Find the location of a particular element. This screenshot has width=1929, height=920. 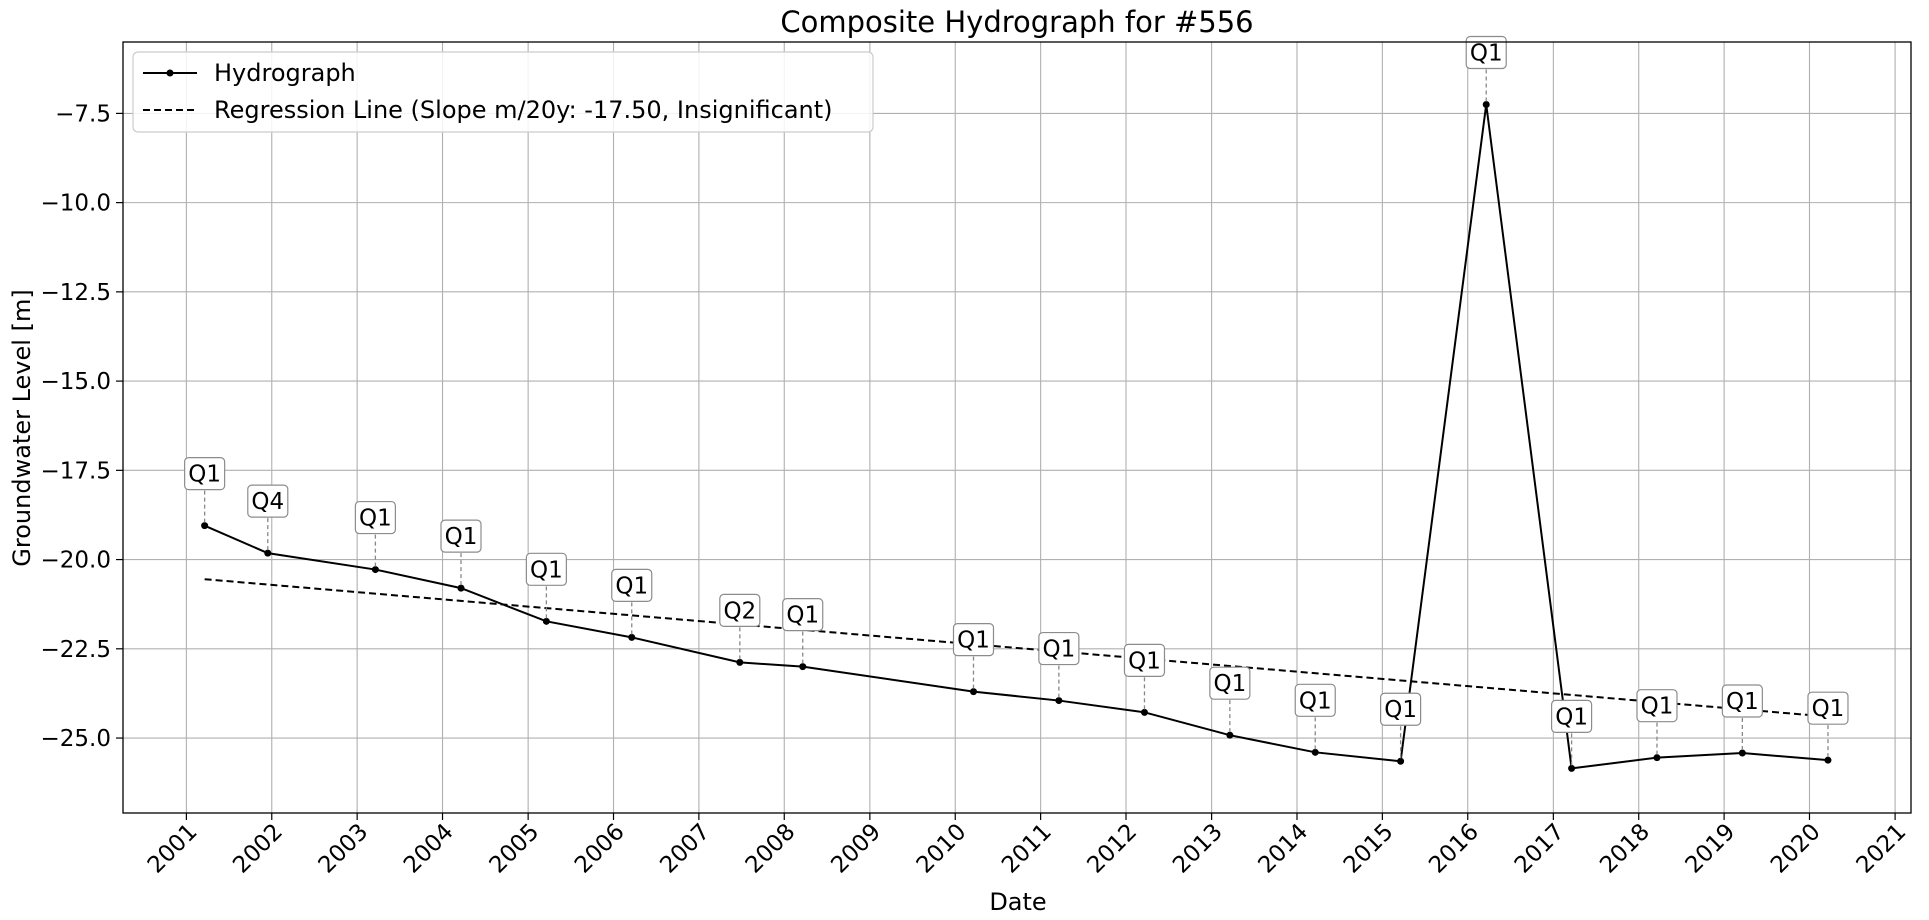

regression-series is located at coordinates (1016, 648).